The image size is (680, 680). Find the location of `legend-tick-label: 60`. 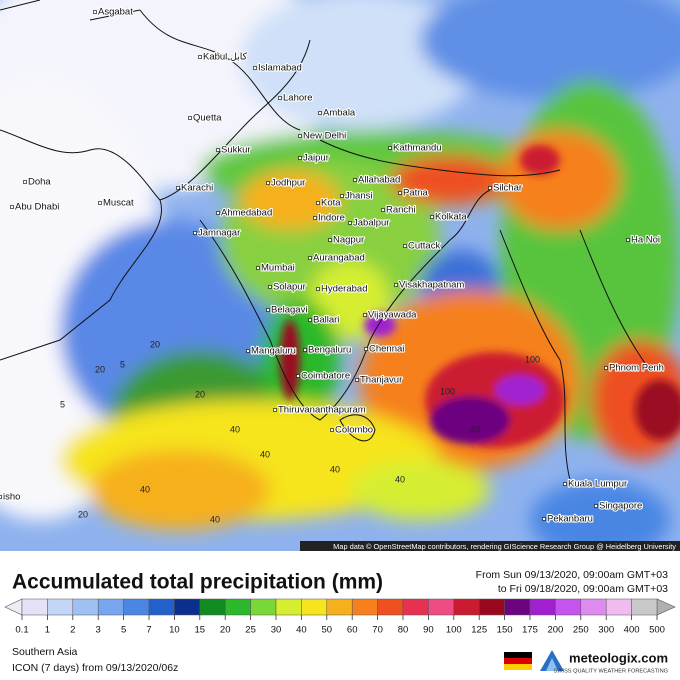

legend-tick-label: 60 is located at coordinates (352, 630).